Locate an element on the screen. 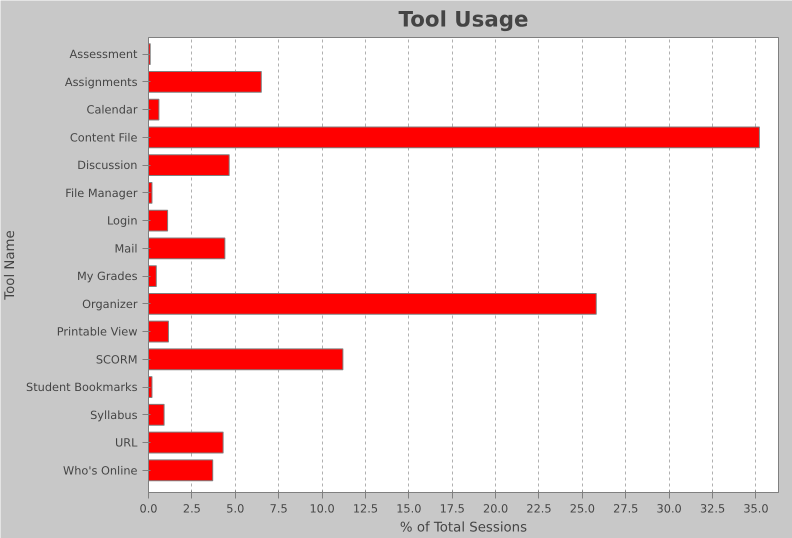  y-tick-label: My Grades is located at coordinates (107, 276).